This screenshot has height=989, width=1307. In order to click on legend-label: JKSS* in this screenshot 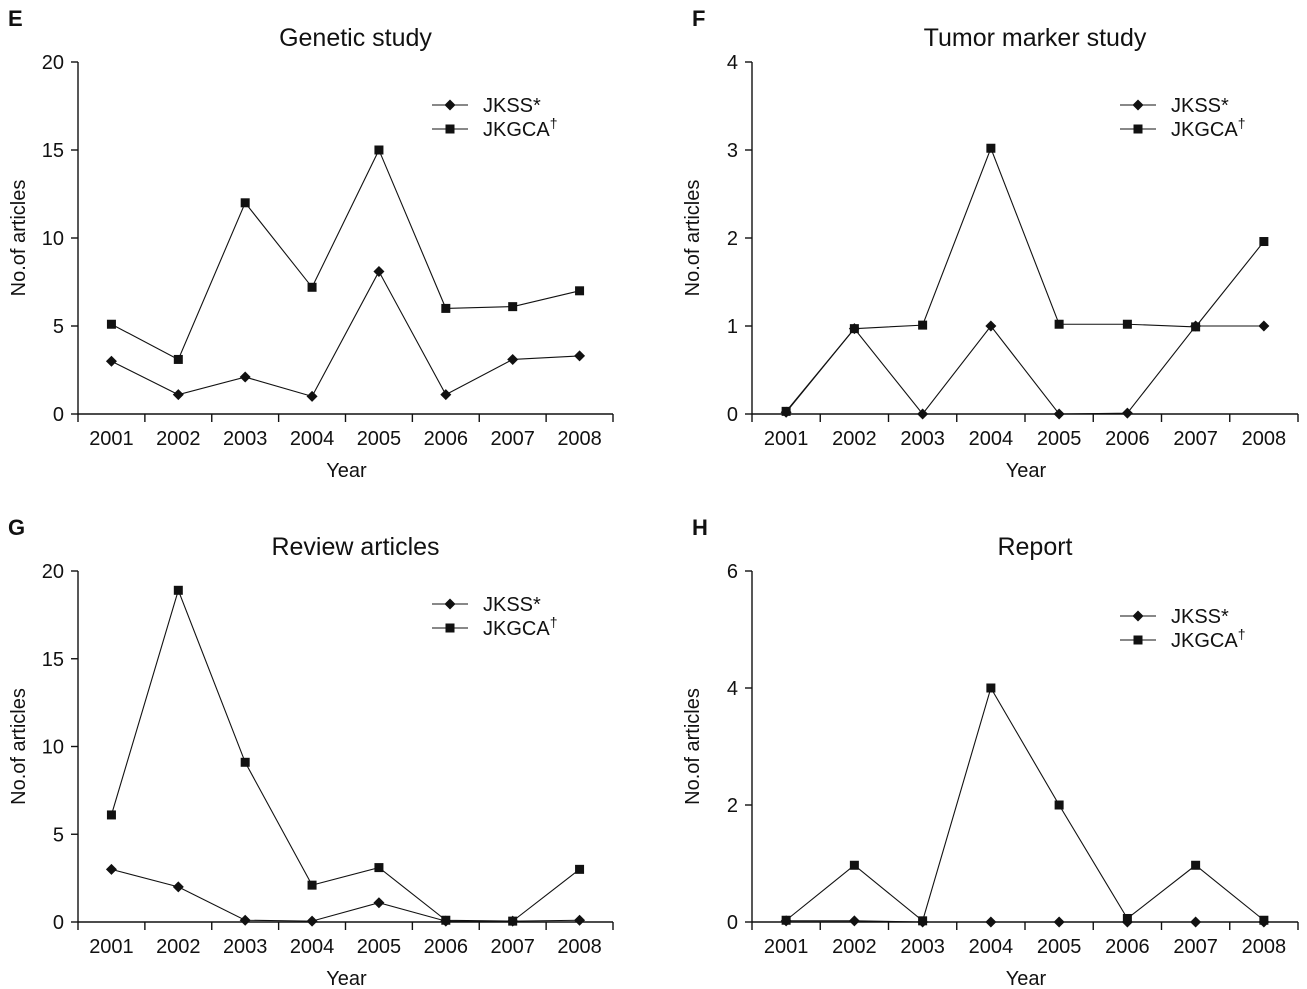, I will do `click(1200, 617)`.